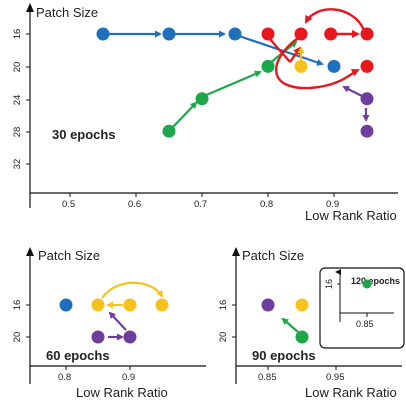 The height and width of the screenshot is (409, 406). I want to click on x-tick-label: 0.6, so click(134, 204).